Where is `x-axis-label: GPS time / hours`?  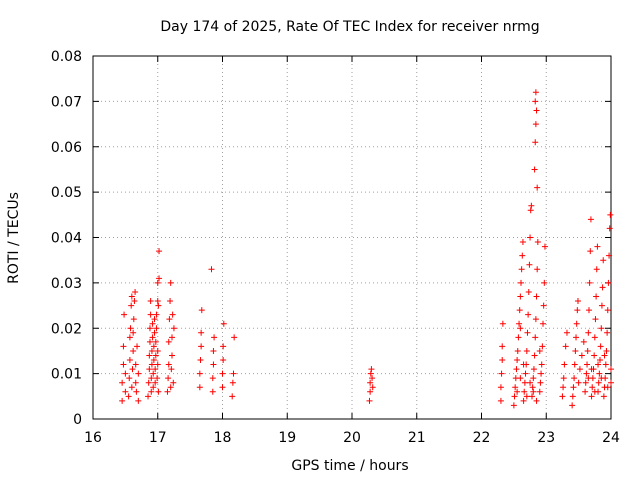 x-axis-label: GPS time / hours is located at coordinates (349, 466).